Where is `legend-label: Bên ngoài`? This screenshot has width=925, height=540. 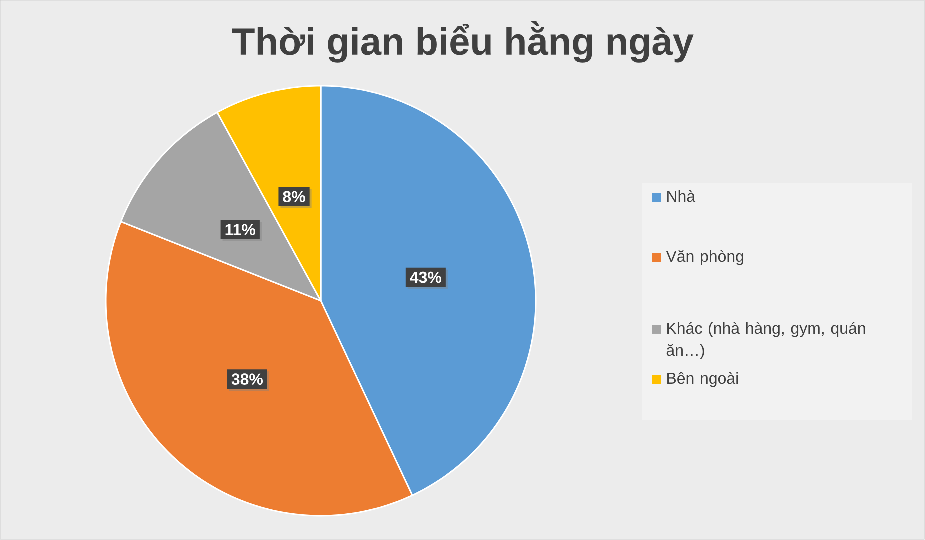
legend-label: Bên ngoài is located at coordinates (703, 380).